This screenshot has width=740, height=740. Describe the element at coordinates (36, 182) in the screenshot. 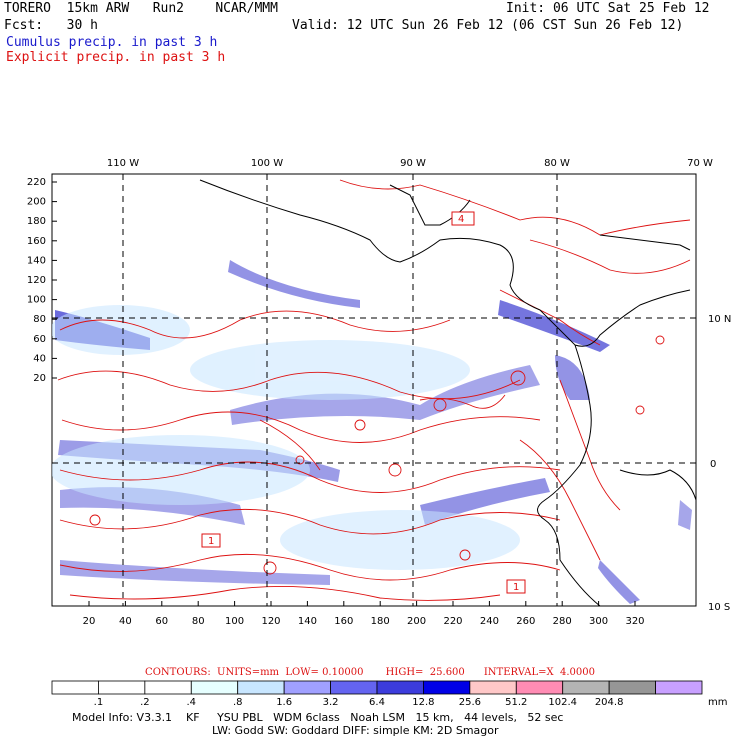

I see `y-tick-label: 220` at that location.